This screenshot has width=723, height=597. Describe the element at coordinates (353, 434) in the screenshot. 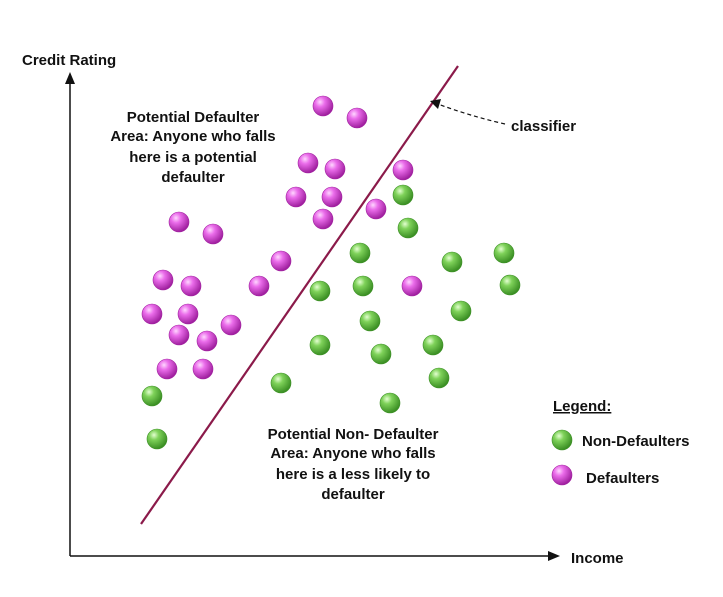

I see `non-defaulter-note-line: Potential Non- Defaulter` at that location.